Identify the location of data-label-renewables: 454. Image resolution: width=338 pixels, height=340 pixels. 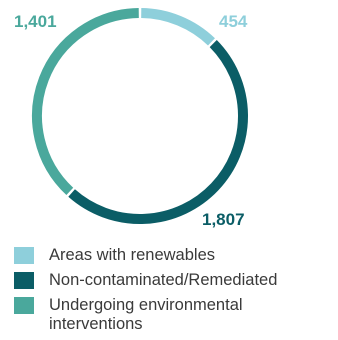
(233, 21).